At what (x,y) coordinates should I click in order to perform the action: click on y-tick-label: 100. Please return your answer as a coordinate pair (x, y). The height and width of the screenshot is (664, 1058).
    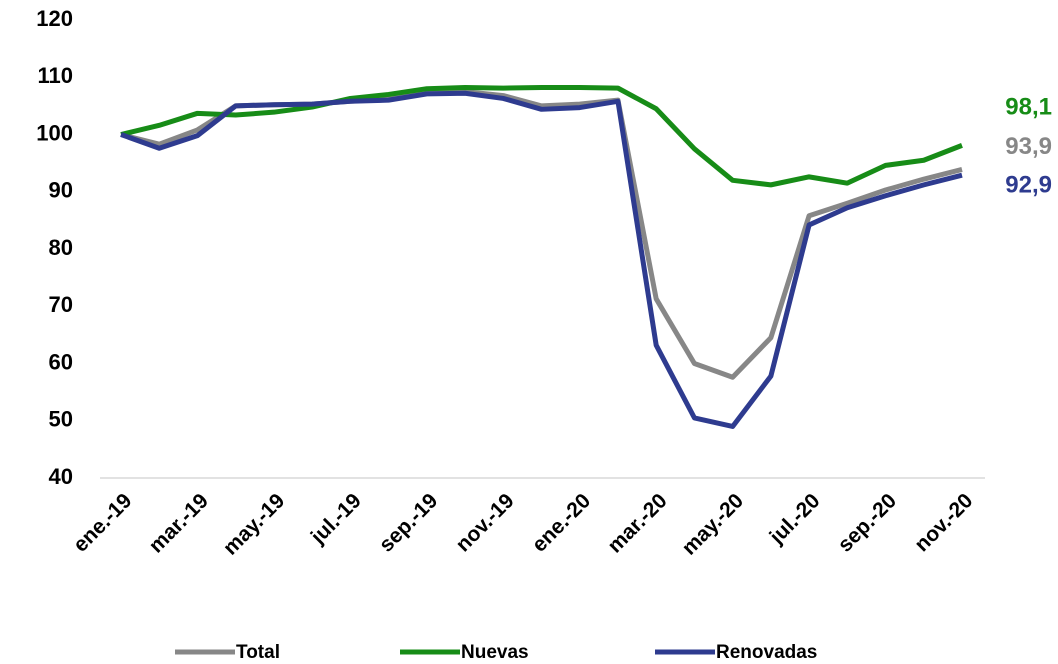
    Looking at the image, I should click on (54, 132).